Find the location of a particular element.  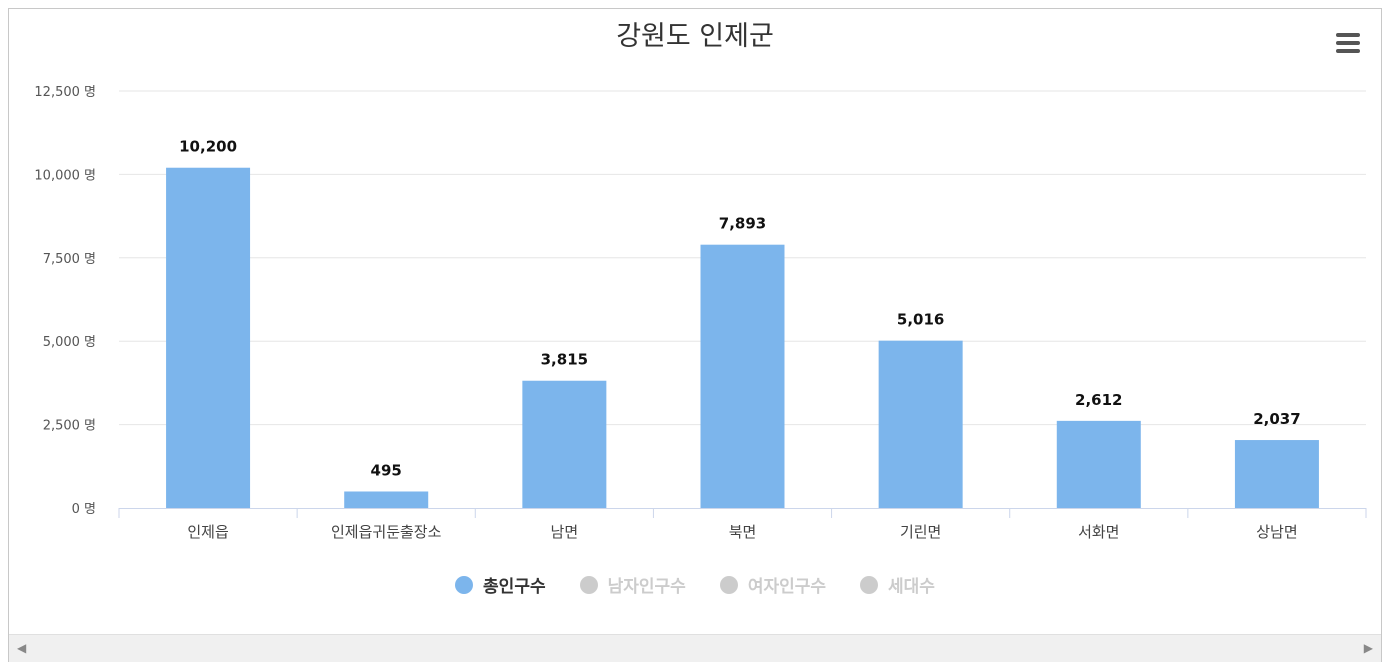

legend-item: 총인구수 is located at coordinates (500, 584).